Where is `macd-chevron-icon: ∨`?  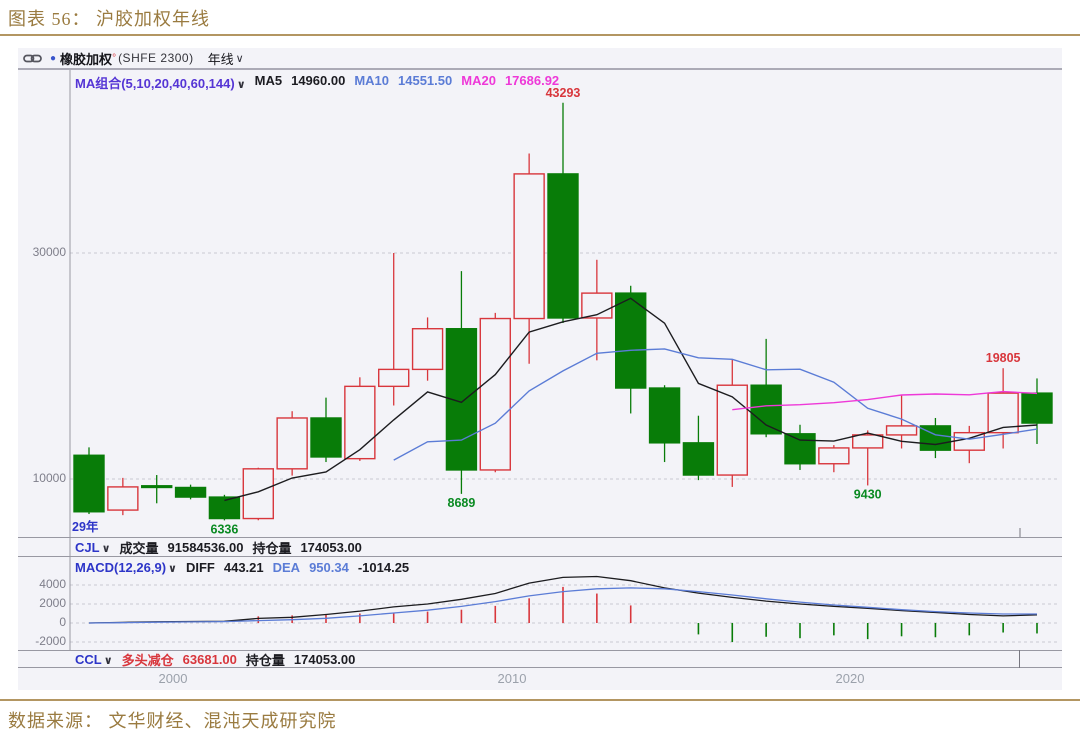 macd-chevron-icon: ∨ is located at coordinates (172, 569).